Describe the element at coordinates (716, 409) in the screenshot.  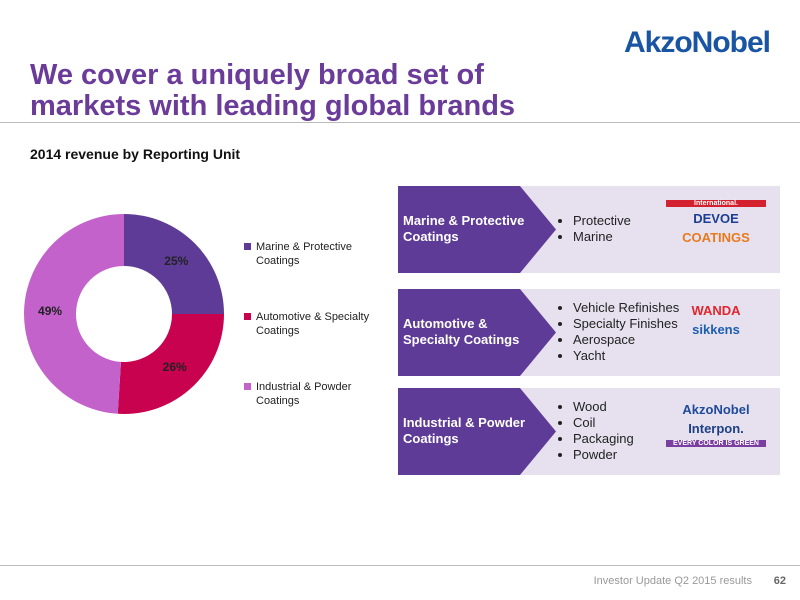
I see `brand-logo: AkzoNobel` at that location.